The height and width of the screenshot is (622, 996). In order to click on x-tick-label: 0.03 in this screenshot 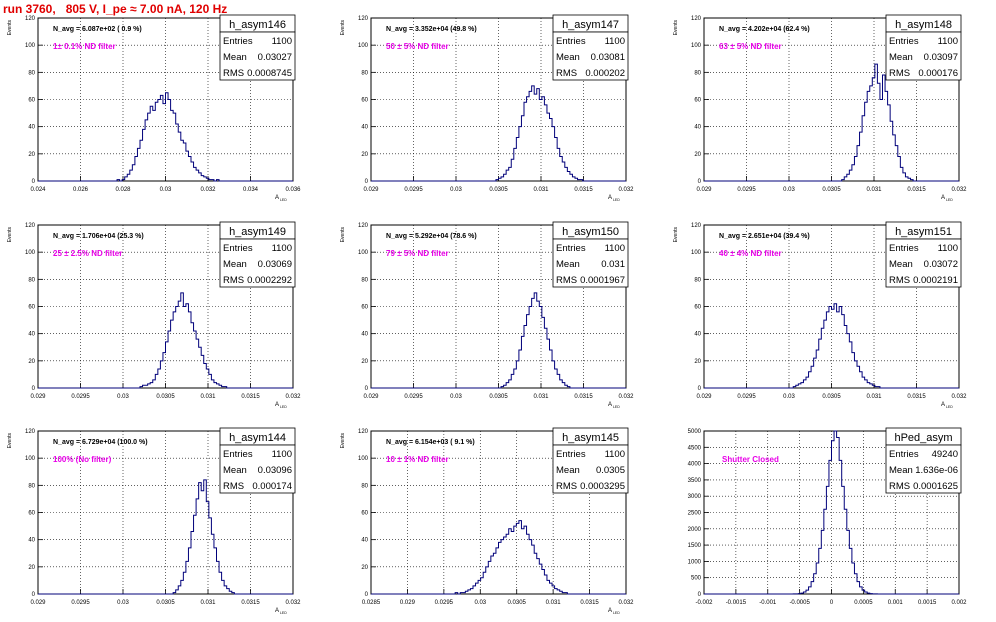, I will do `click(480, 603)`.